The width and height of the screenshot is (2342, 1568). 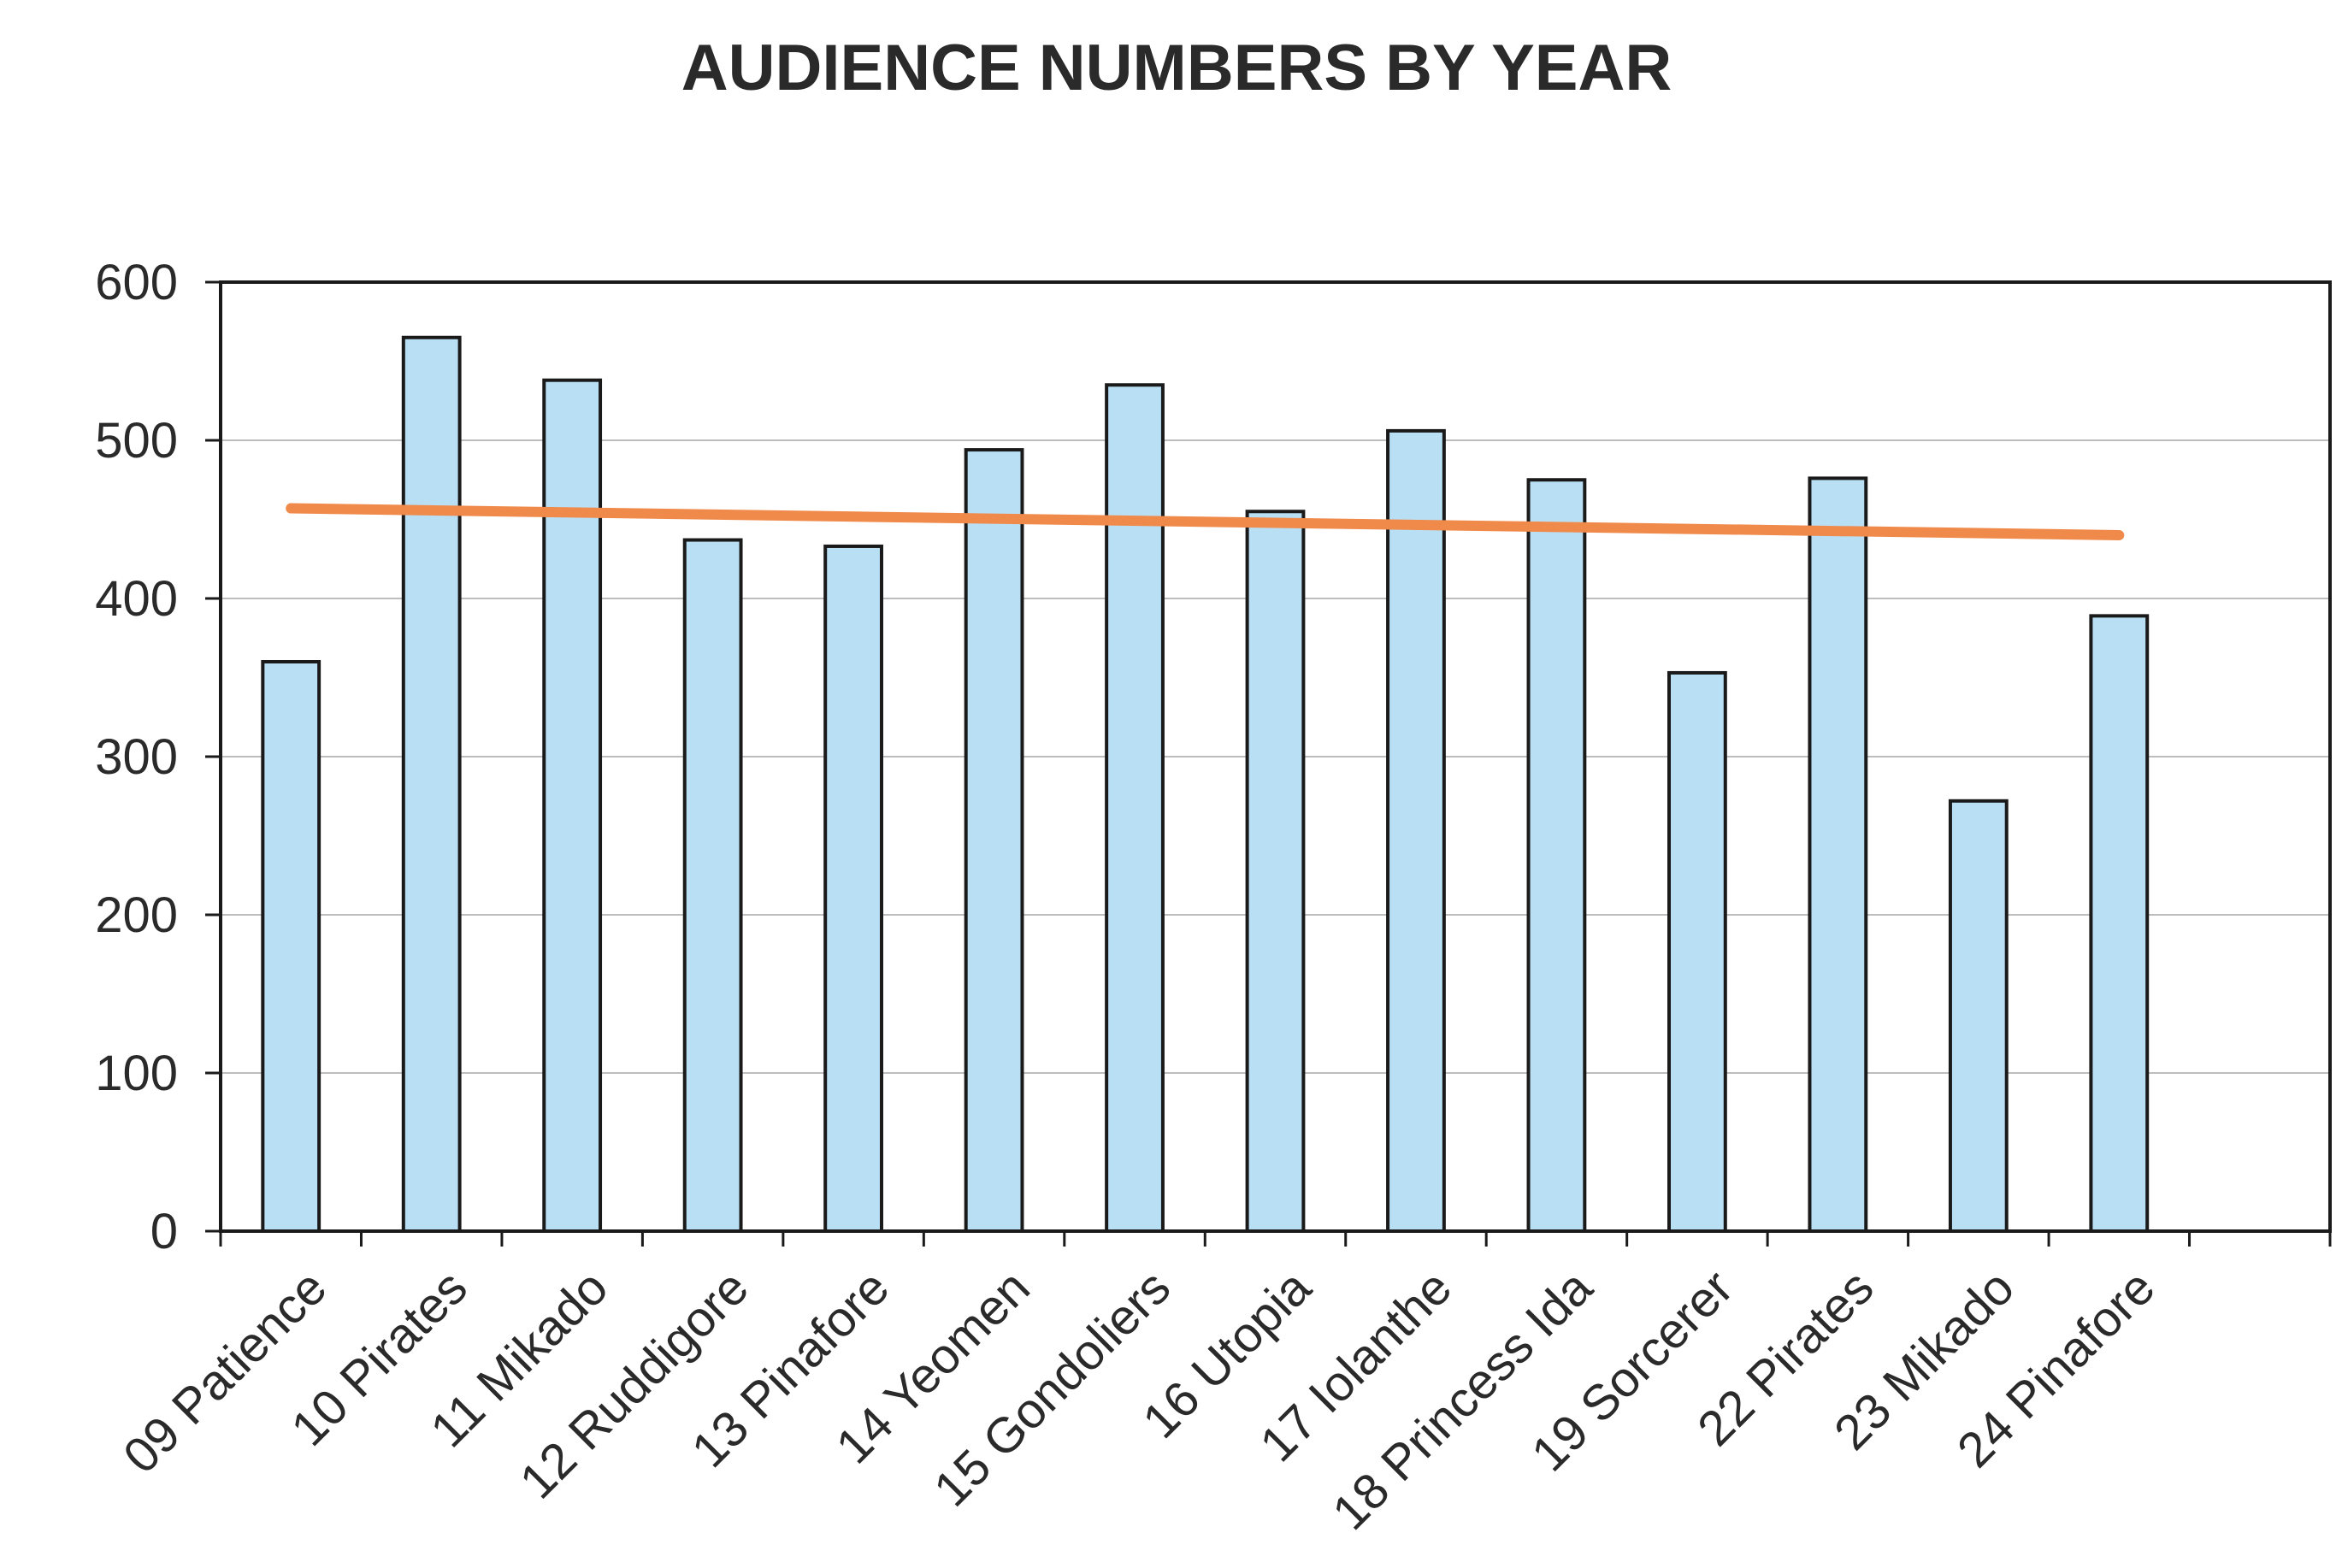 I want to click on trend-line, so click(x=1205, y=521).